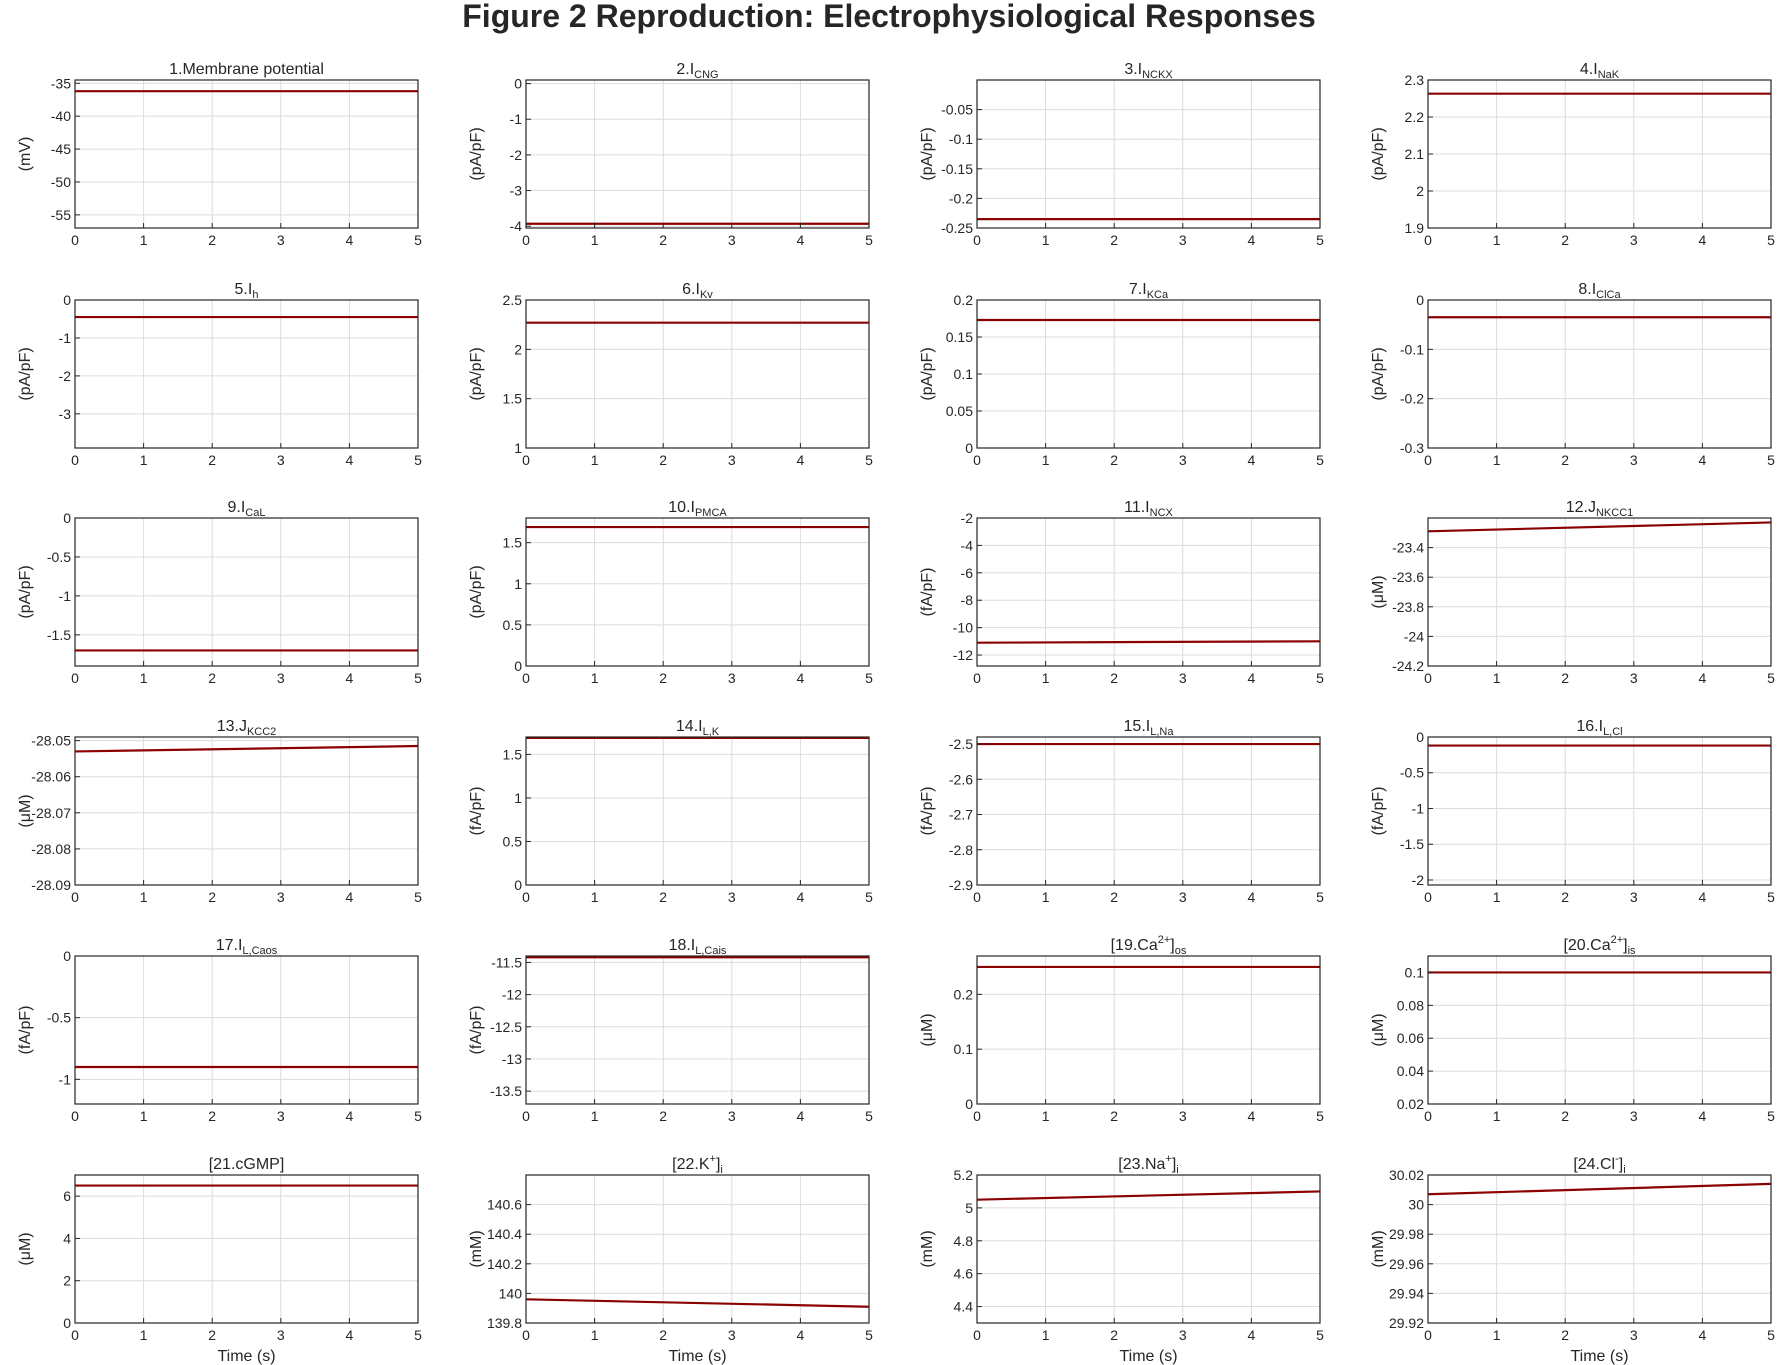 This screenshot has width=1778, height=1365. I want to click on subplot-title: [22.K+]i, so click(697, 1164).